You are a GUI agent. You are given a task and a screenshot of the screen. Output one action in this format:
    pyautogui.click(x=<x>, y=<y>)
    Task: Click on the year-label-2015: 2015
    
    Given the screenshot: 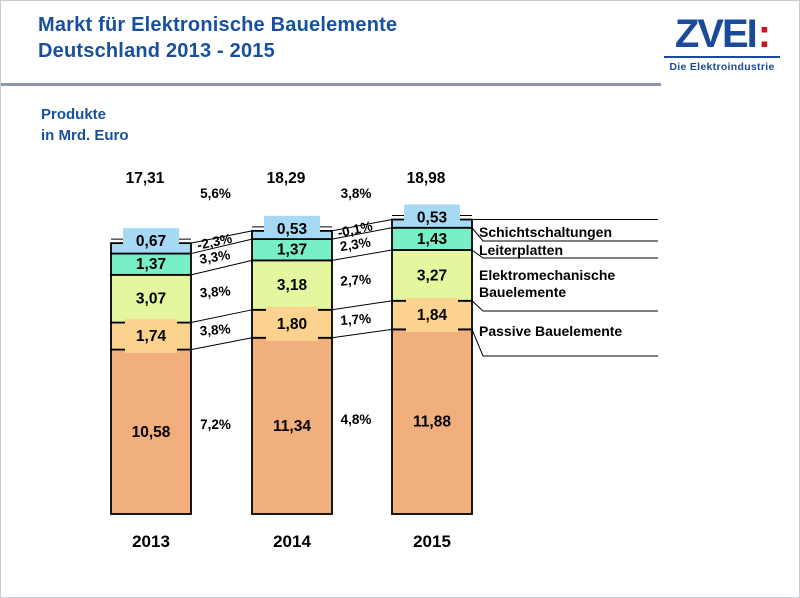 What is the action you would take?
    pyautogui.click(x=432, y=541)
    